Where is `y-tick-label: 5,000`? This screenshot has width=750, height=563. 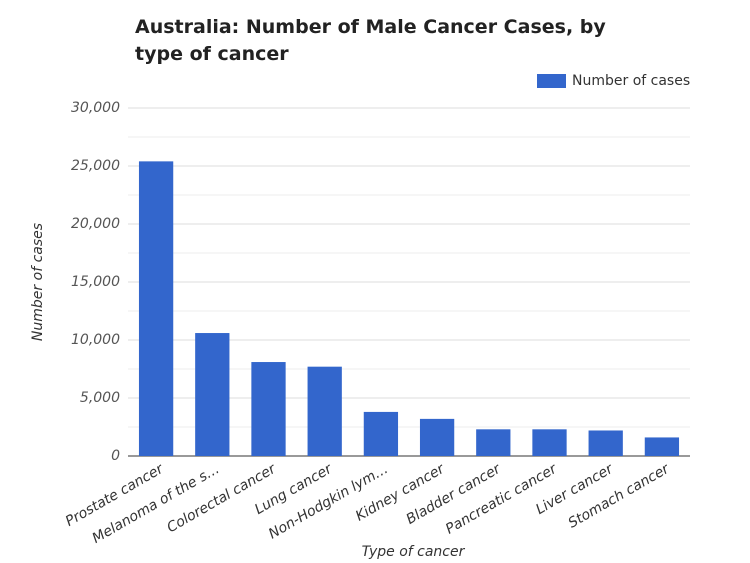
y-tick-label: 5,000 is located at coordinates (100, 398).